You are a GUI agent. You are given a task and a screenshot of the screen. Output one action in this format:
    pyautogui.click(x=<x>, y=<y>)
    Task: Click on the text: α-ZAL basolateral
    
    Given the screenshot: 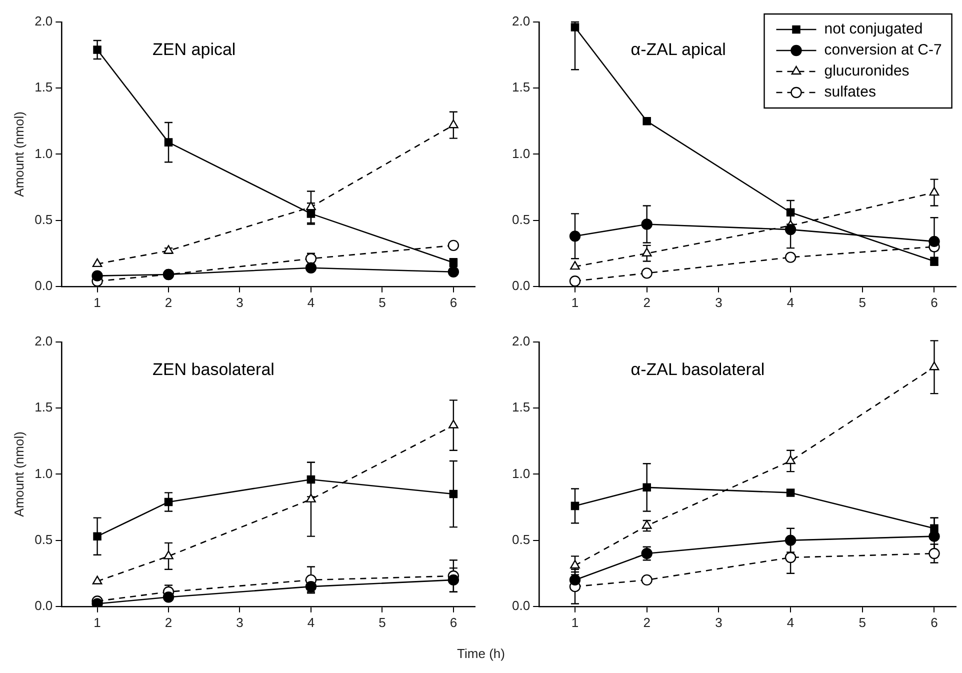 What is the action you would take?
    pyautogui.click(x=697, y=370)
    